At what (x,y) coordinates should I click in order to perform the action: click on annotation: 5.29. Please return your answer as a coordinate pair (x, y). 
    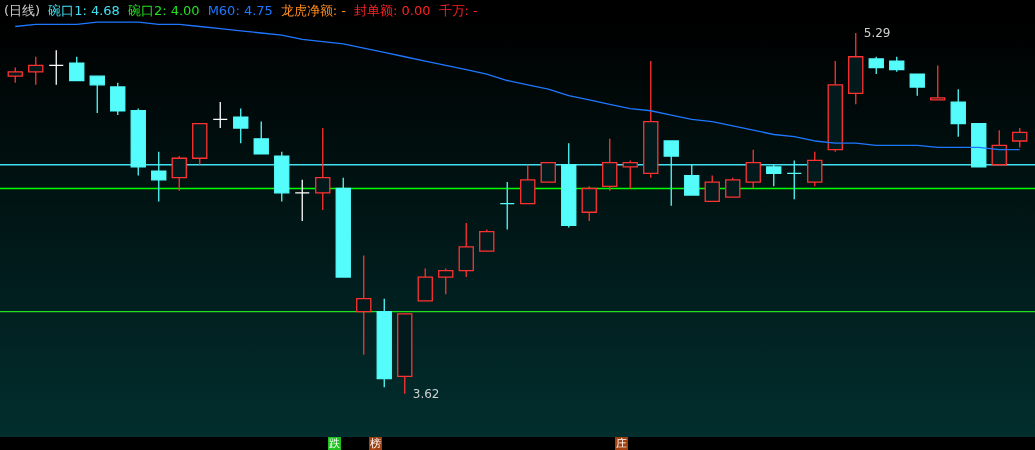
    Looking at the image, I should click on (877, 32).